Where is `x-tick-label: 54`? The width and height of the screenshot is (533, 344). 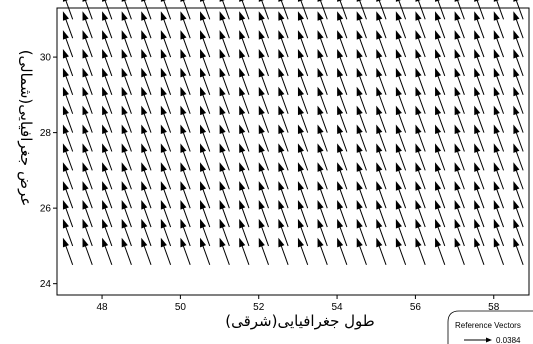 x-tick-label: 54 is located at coordinates (338, 307).